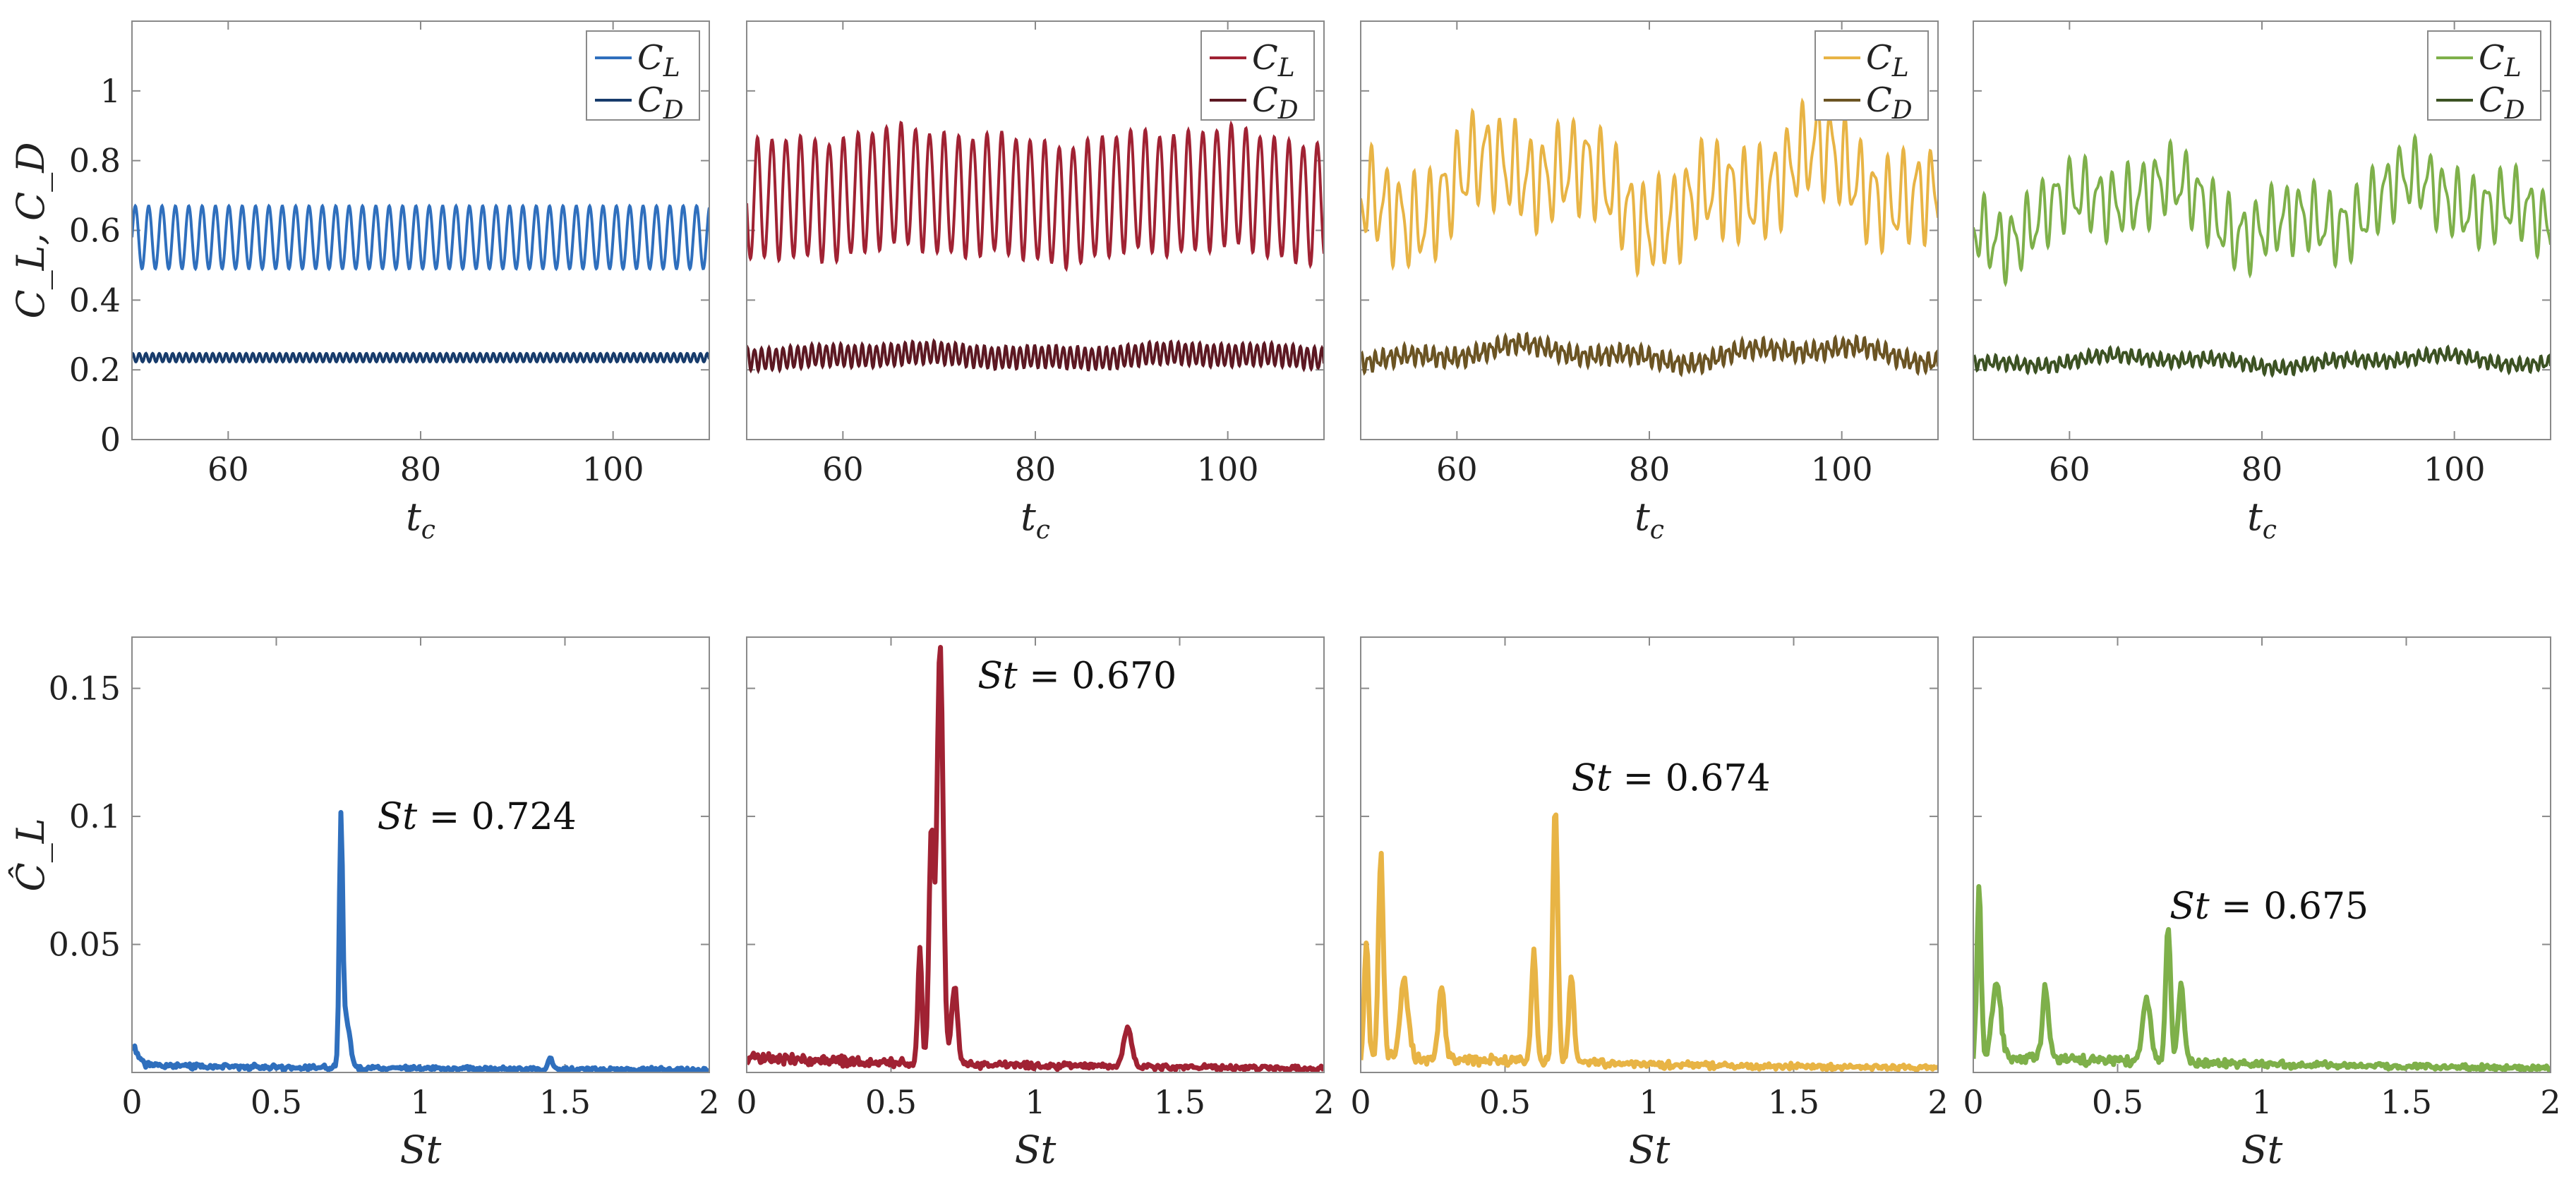 Image resolution: width=2576 pixels, height=1191 pixels. What do you see at coordinates (95, 231) in the screenshot?
I see `y-tick-label: 0.6` at bounding box center [95, 231].